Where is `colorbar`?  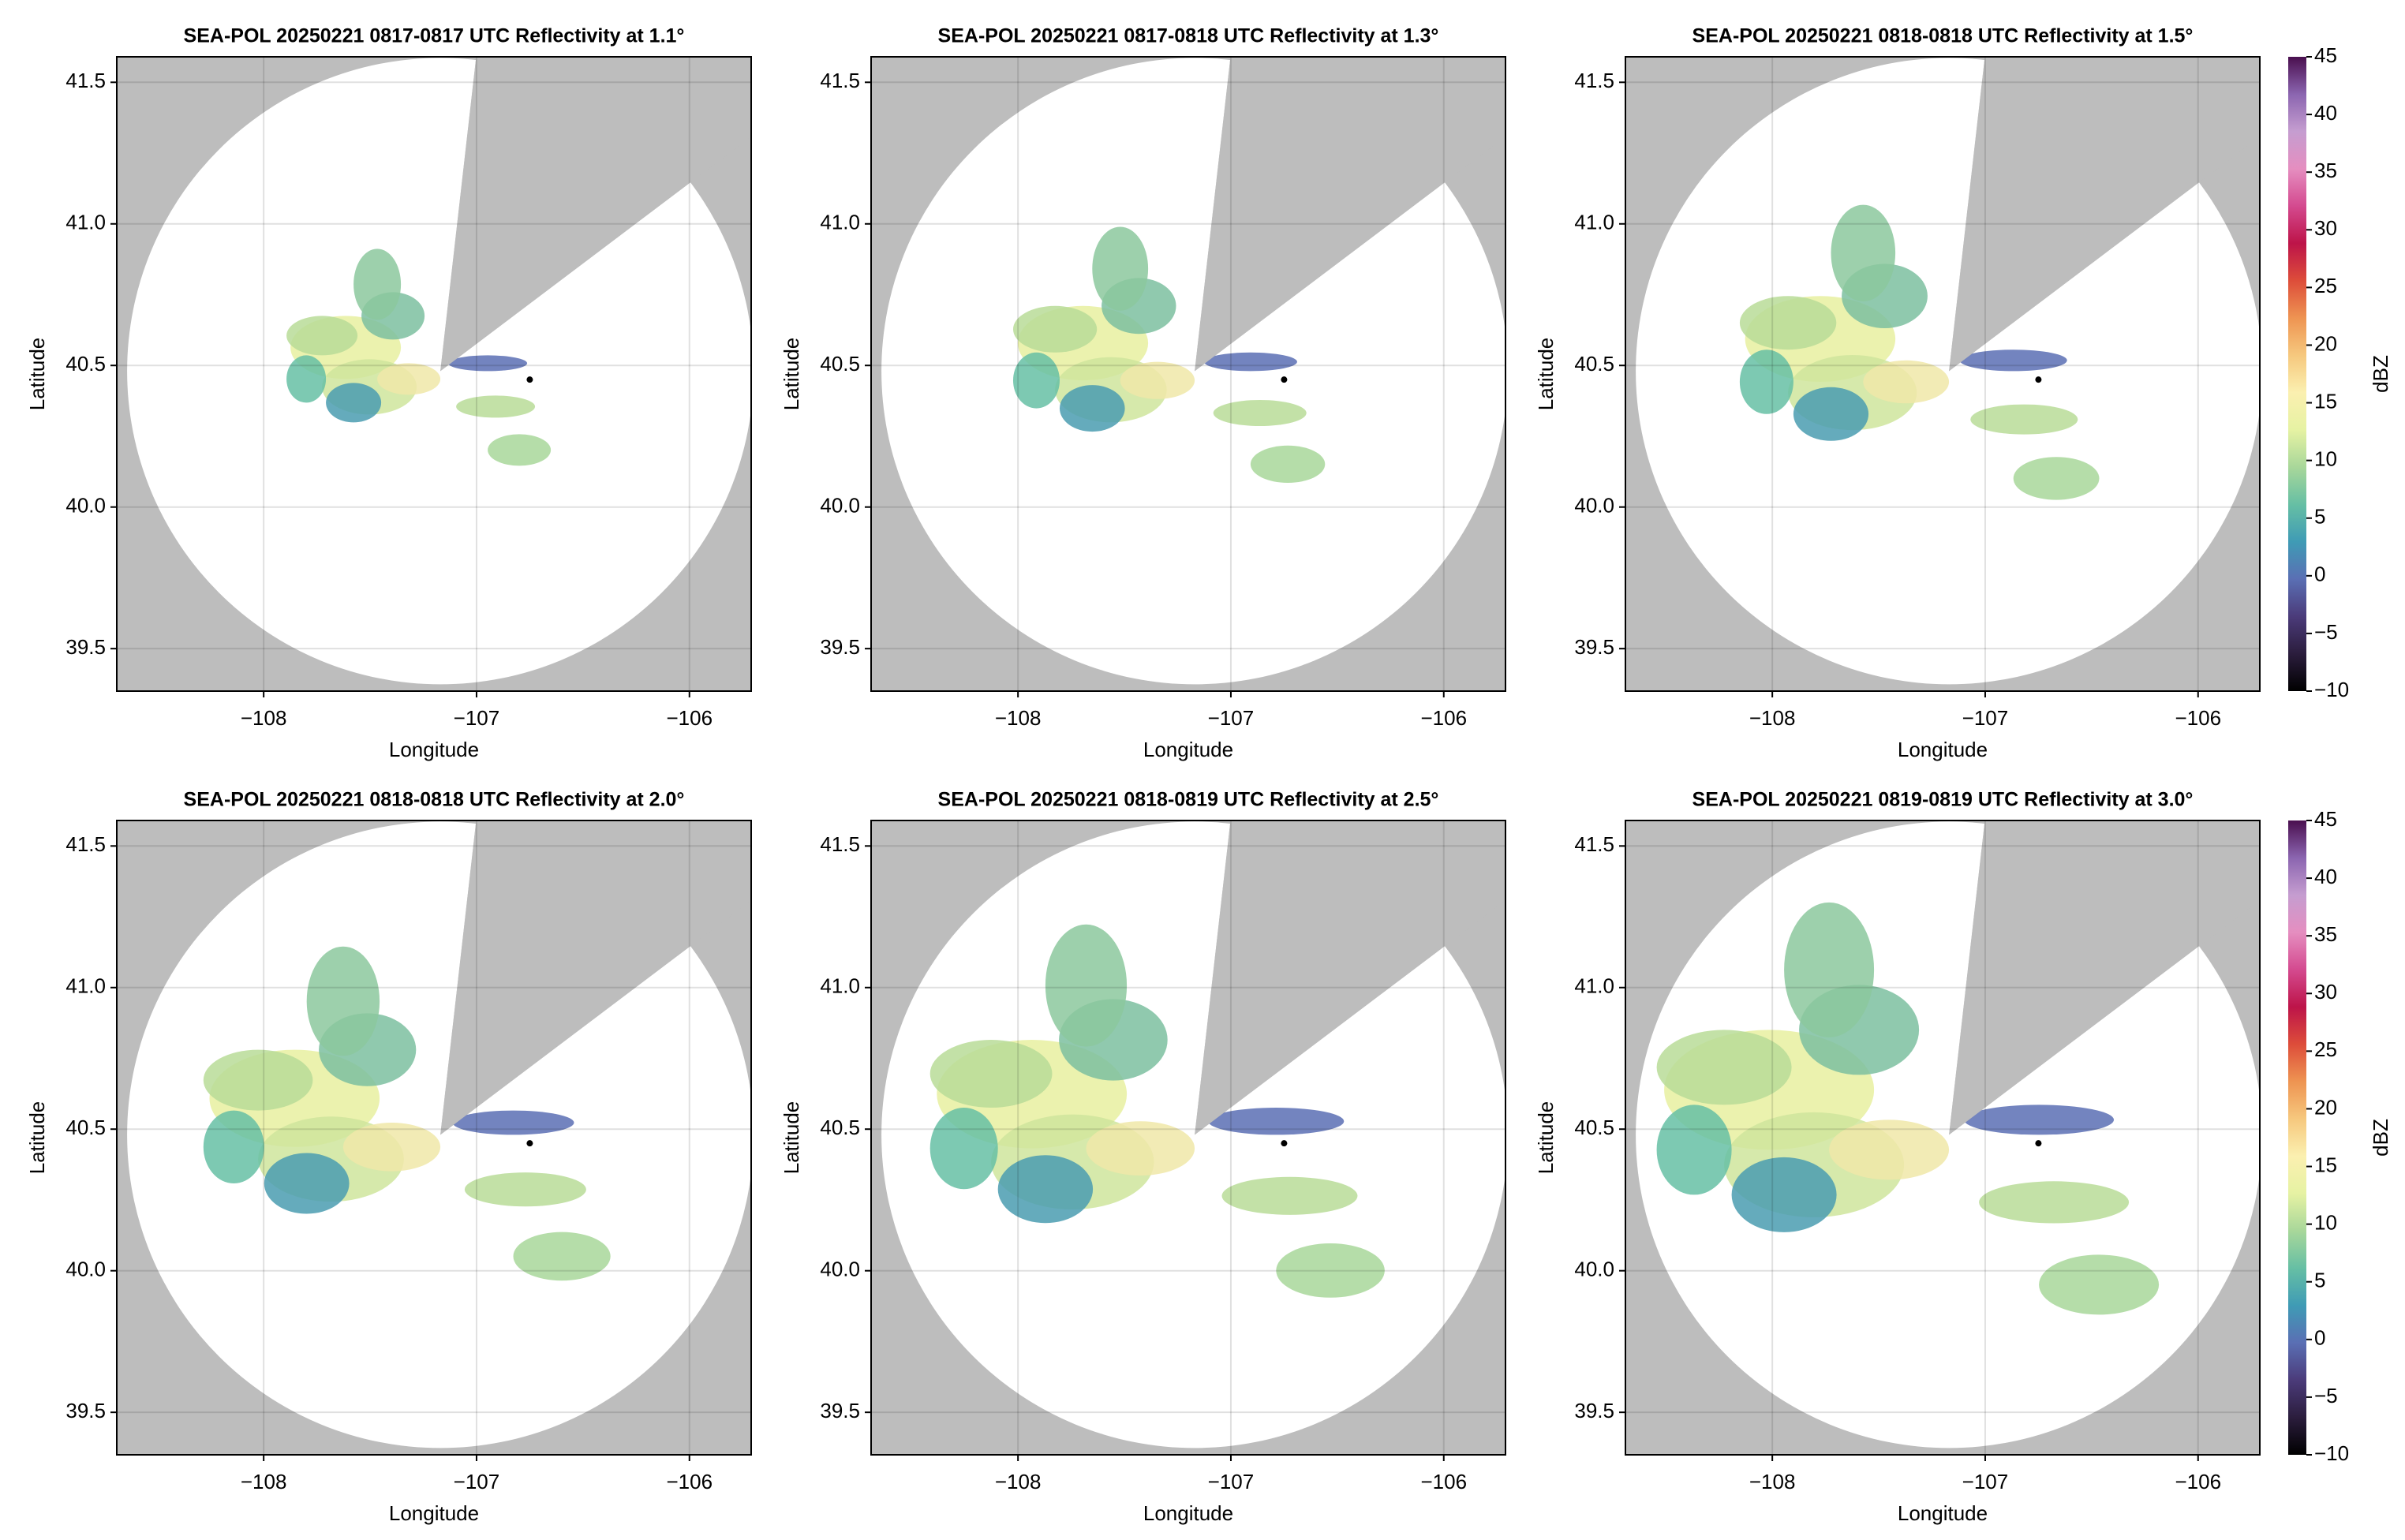 colorbar is located at coordinates (2297, 374).